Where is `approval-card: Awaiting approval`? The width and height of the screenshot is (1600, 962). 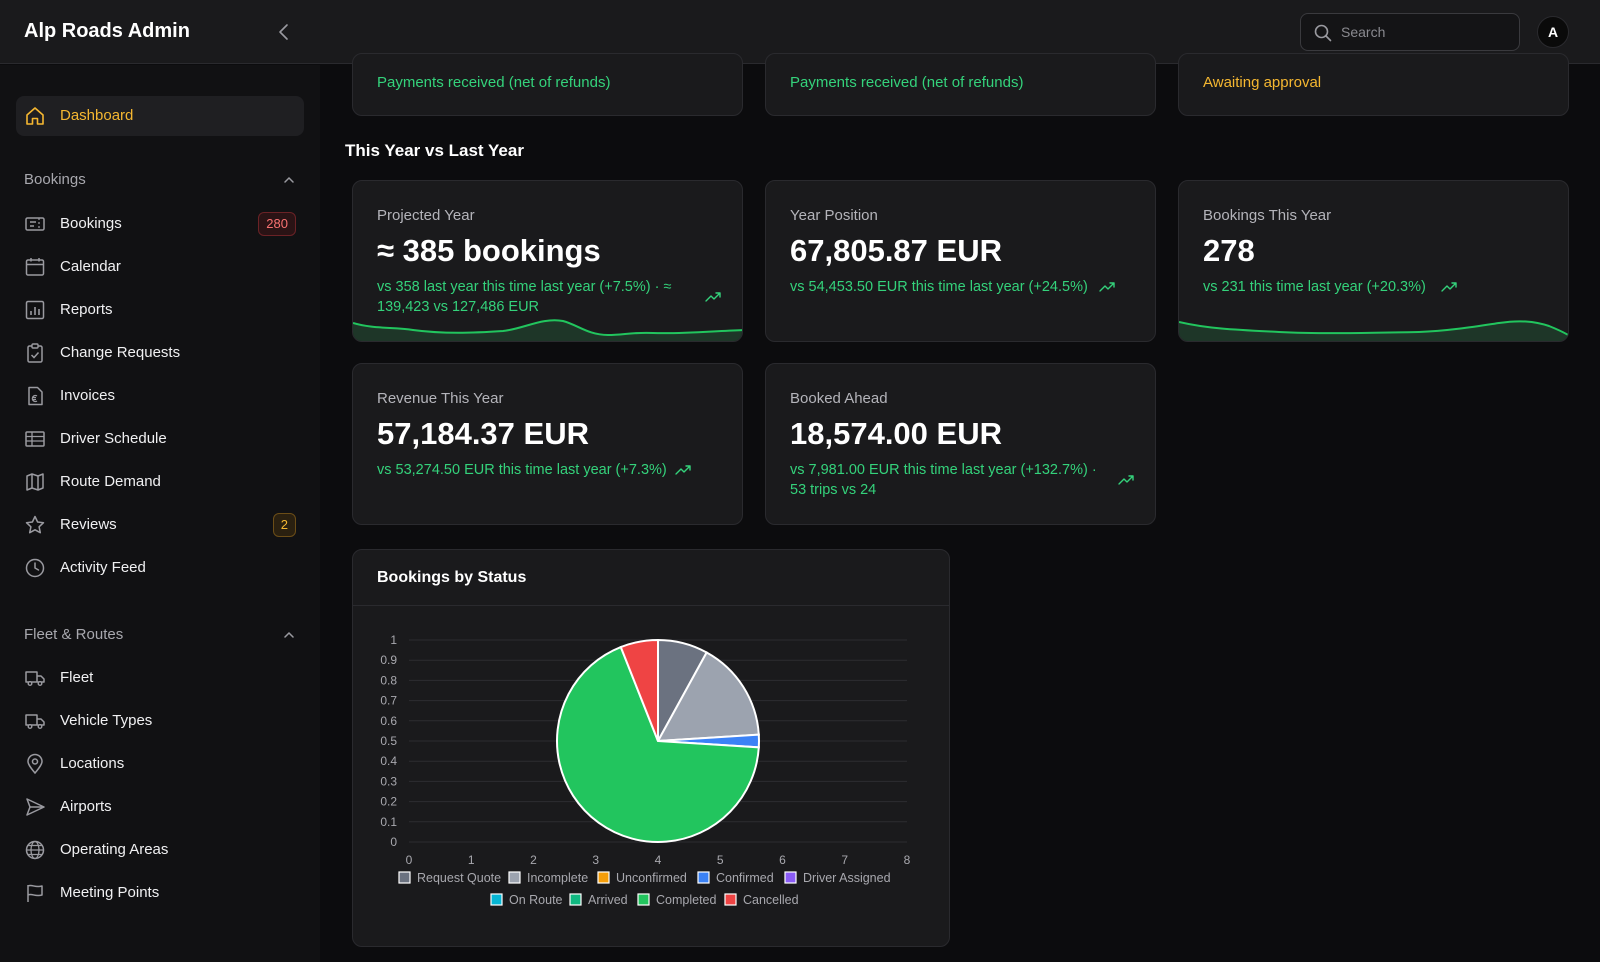 approval-card: Awaiting approval is located at coordinates (1373, 84).